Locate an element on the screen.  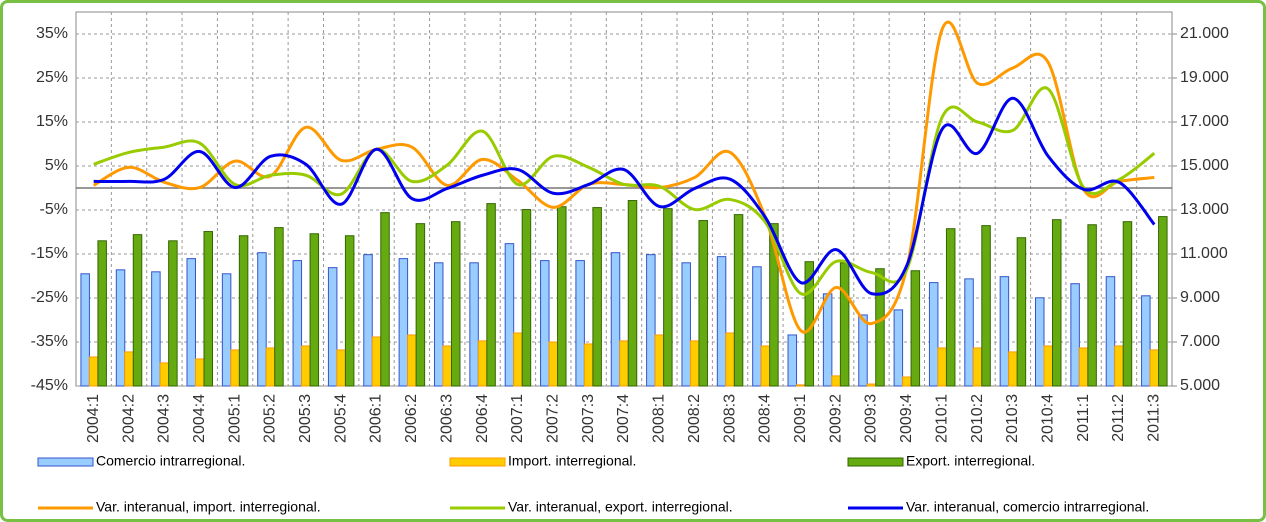
legend-swatch is located at coordinates (875, 462).